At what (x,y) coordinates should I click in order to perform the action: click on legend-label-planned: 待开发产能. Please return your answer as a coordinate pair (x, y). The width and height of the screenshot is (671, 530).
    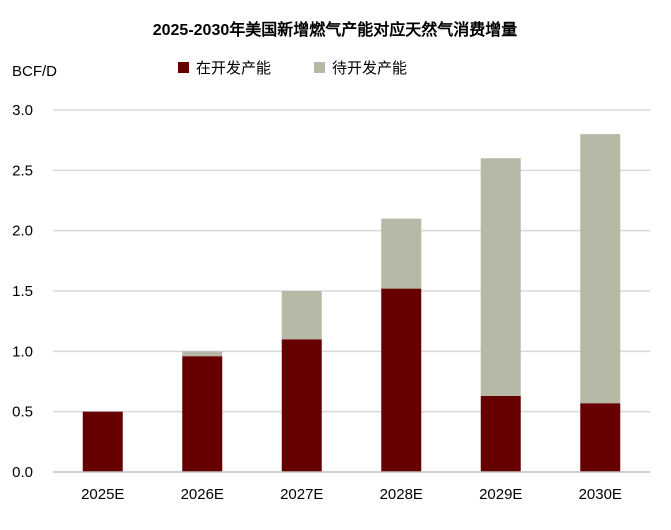
    Looking at the image, I should click on (369, 68).